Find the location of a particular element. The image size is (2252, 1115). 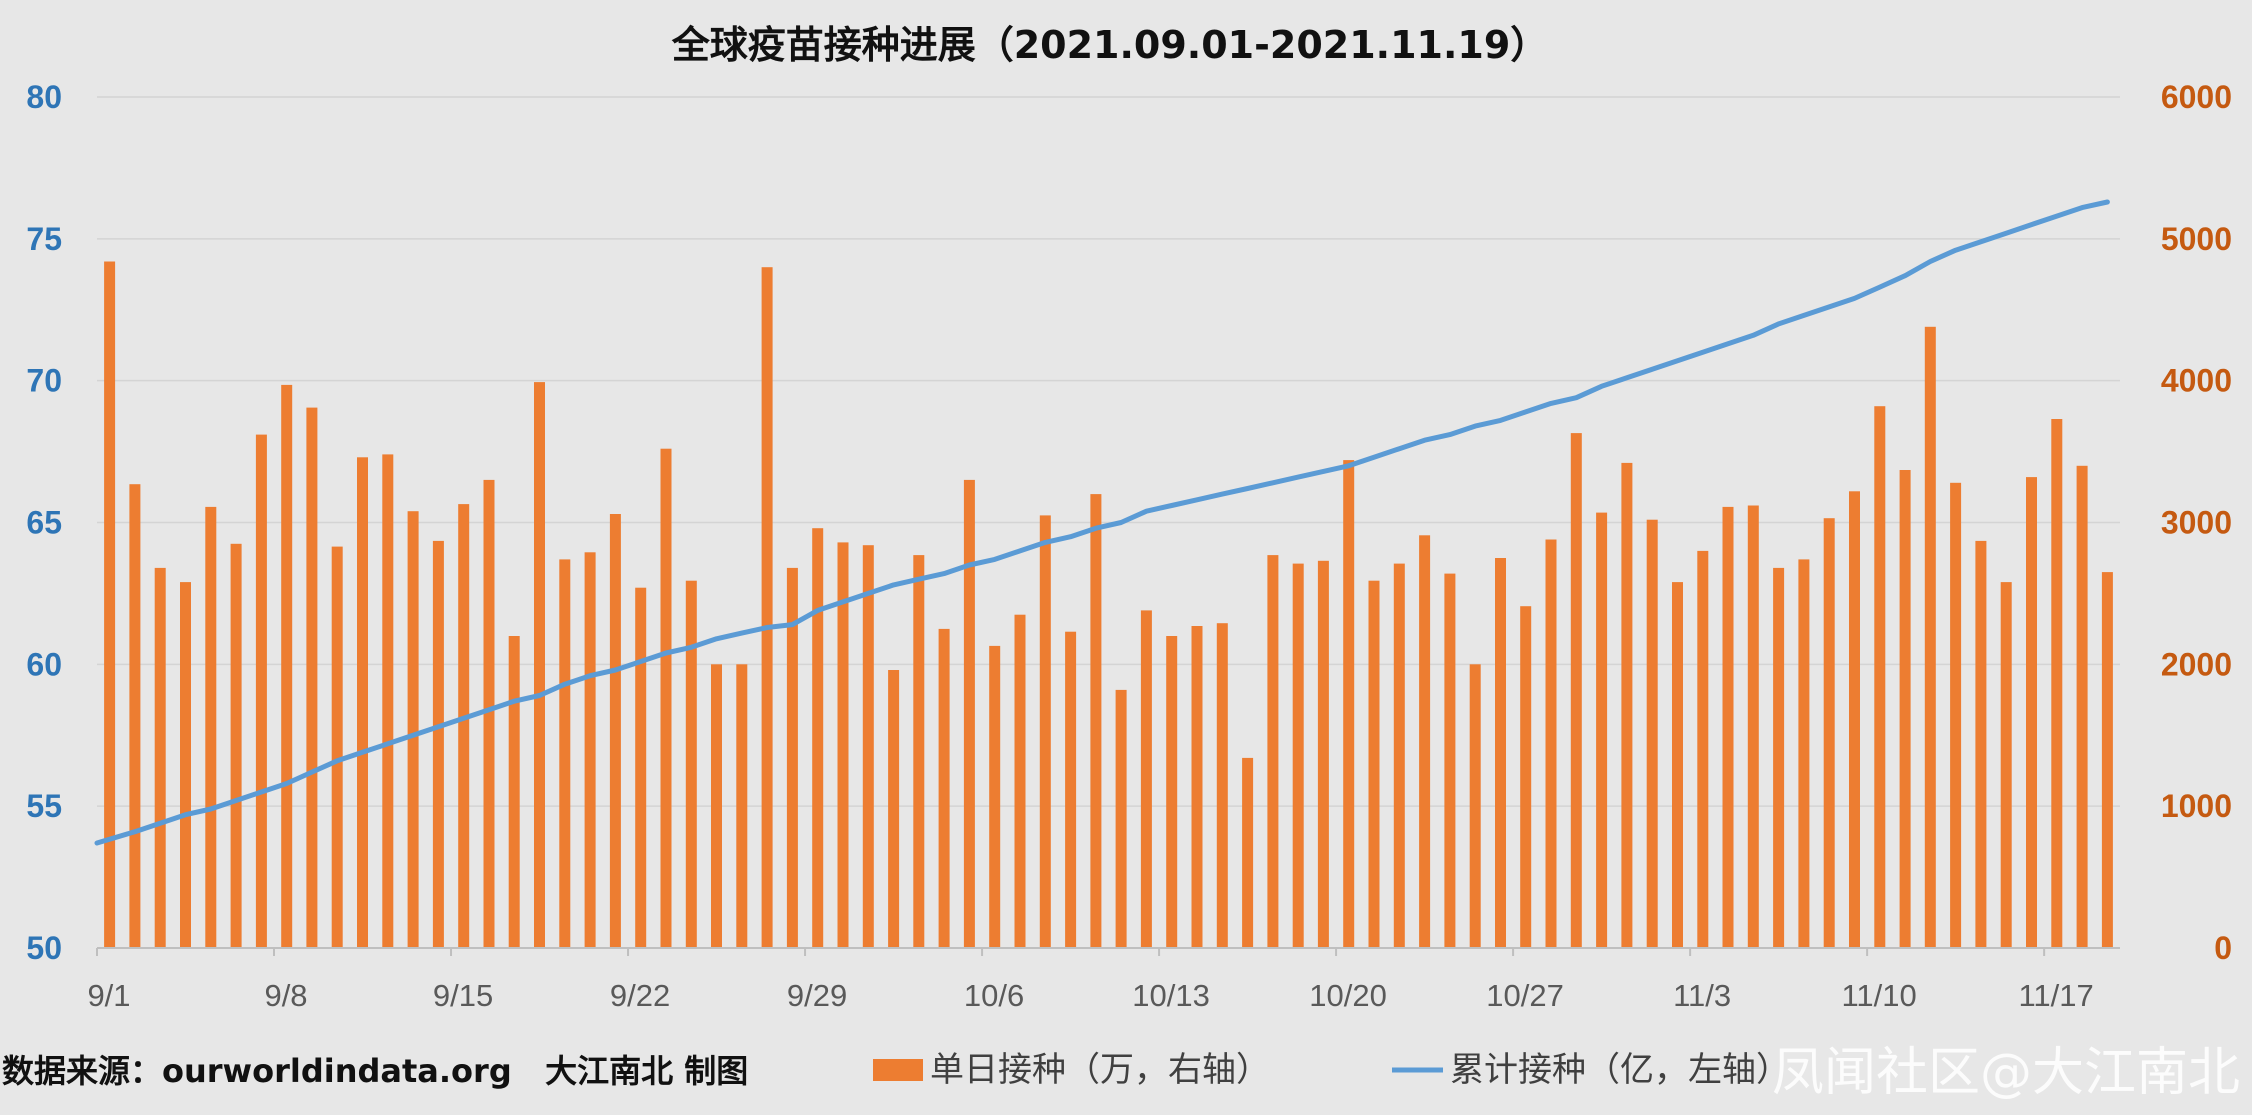

right-axis-ticks: 6000 5000 4000 3000 2000 1000 0 is located at coordinates (2196, 522).